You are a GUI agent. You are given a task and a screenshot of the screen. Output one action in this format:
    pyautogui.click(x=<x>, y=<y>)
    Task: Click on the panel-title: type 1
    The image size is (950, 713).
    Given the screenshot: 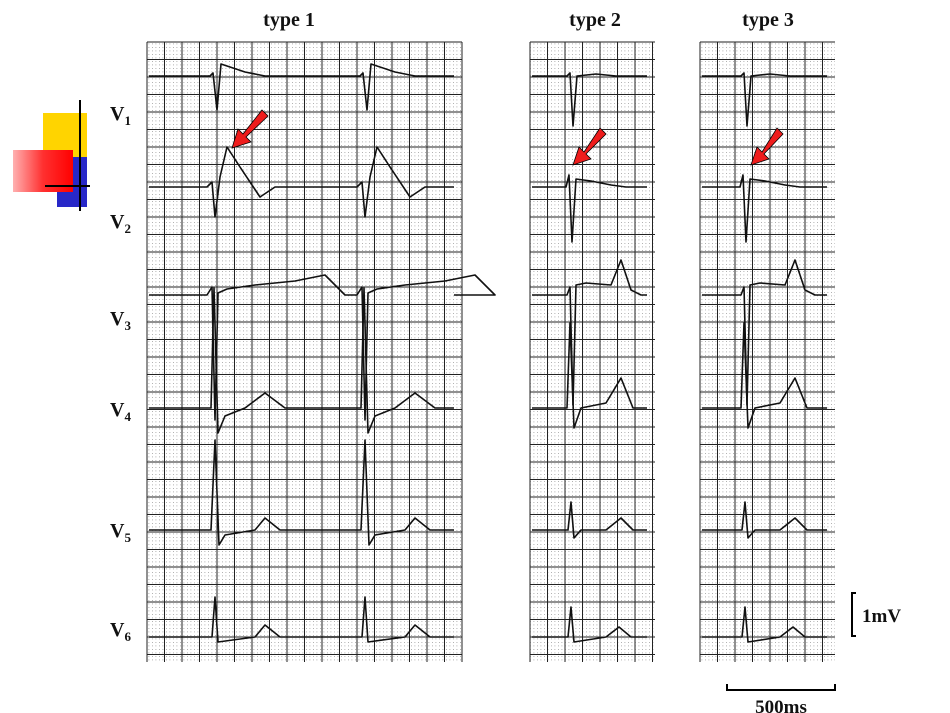 What is the action you would take?
    pyautogui.click(x=289, y=20)
    